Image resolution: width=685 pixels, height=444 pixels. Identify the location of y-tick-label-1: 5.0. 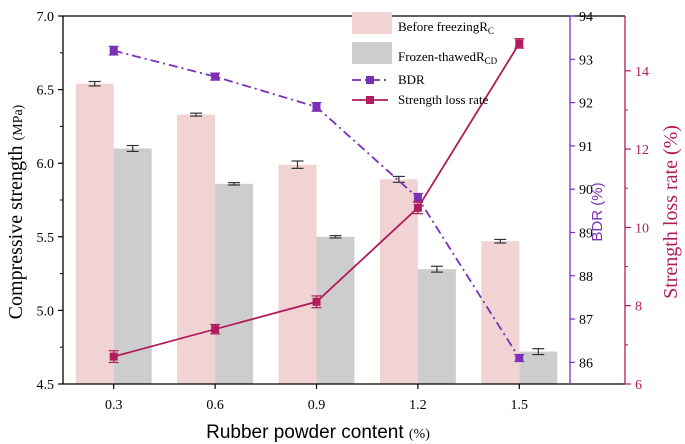
(46, 311).